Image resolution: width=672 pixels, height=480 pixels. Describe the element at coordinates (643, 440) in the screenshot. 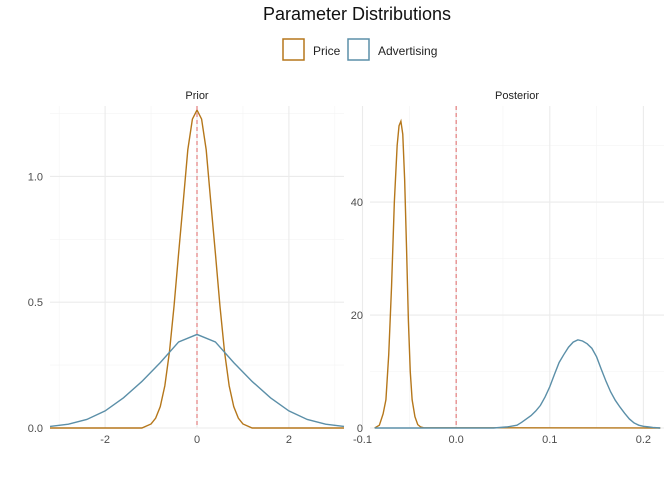

I see `x-tick-label-posterior: 0.2` at that location.